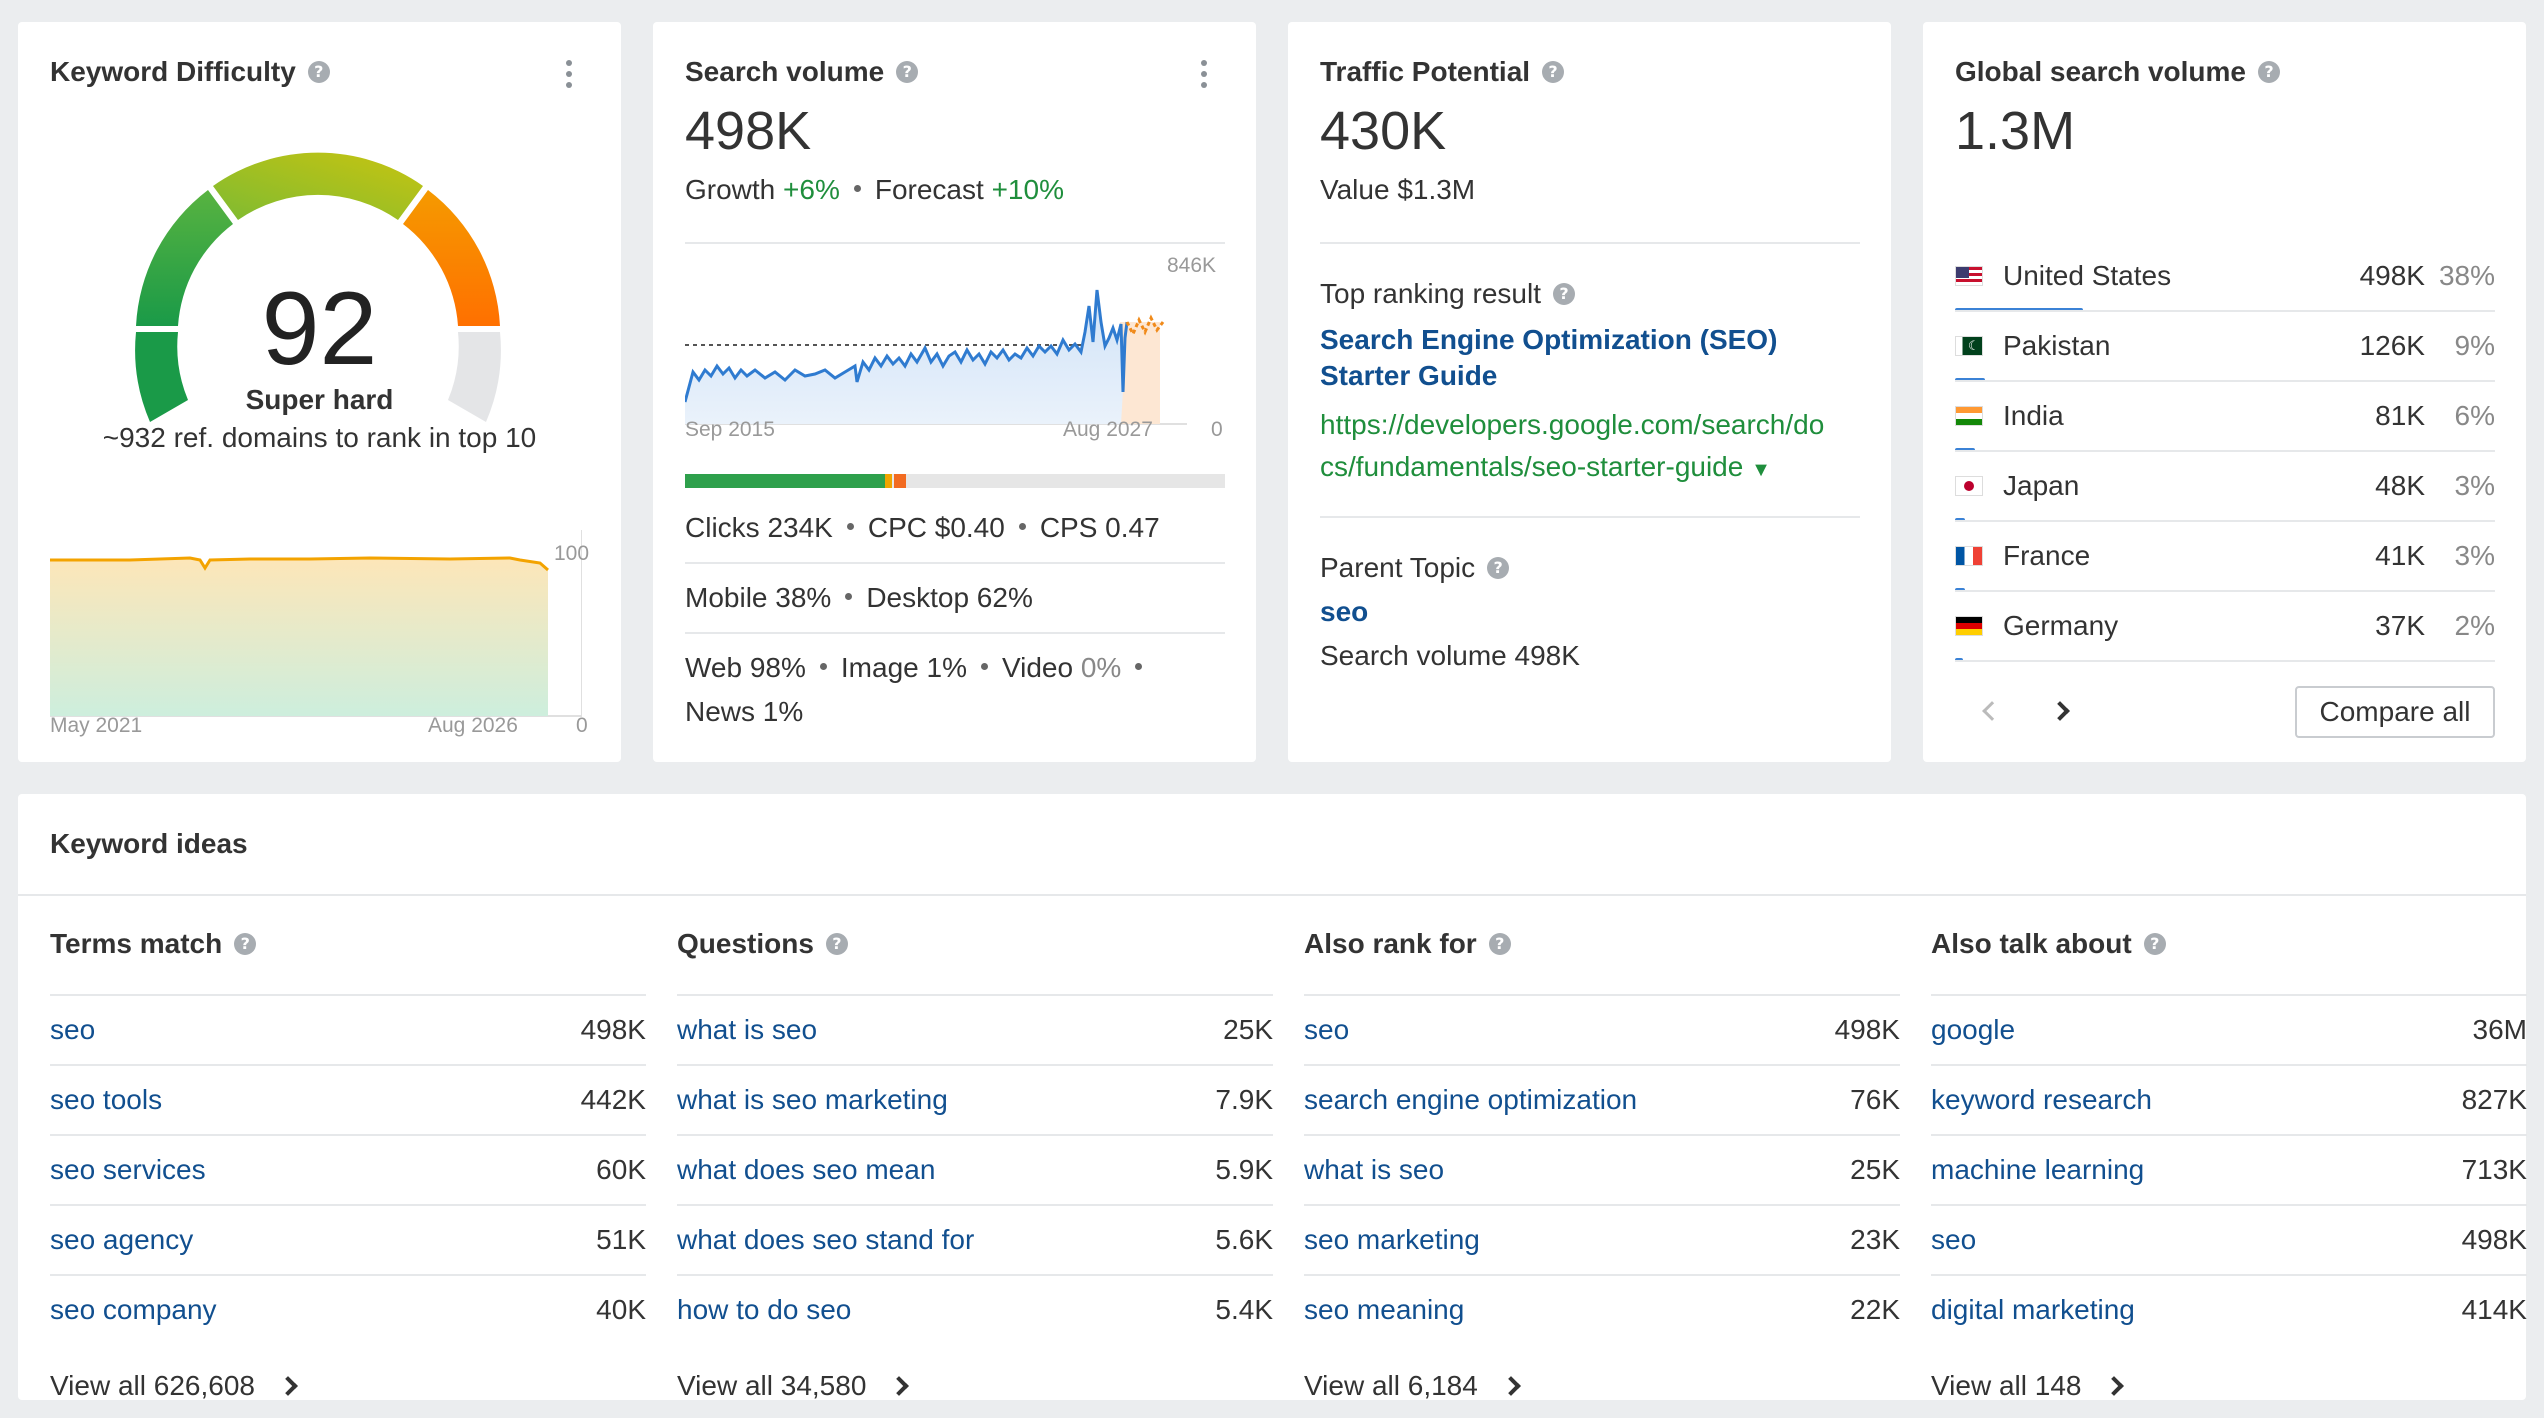 This screenshot has height=1418, width=2544. What do you see at coordinates (572, 553) in the screenshot?
I see `kd-chart-ymax: 100` at bounding box center [572, 553].